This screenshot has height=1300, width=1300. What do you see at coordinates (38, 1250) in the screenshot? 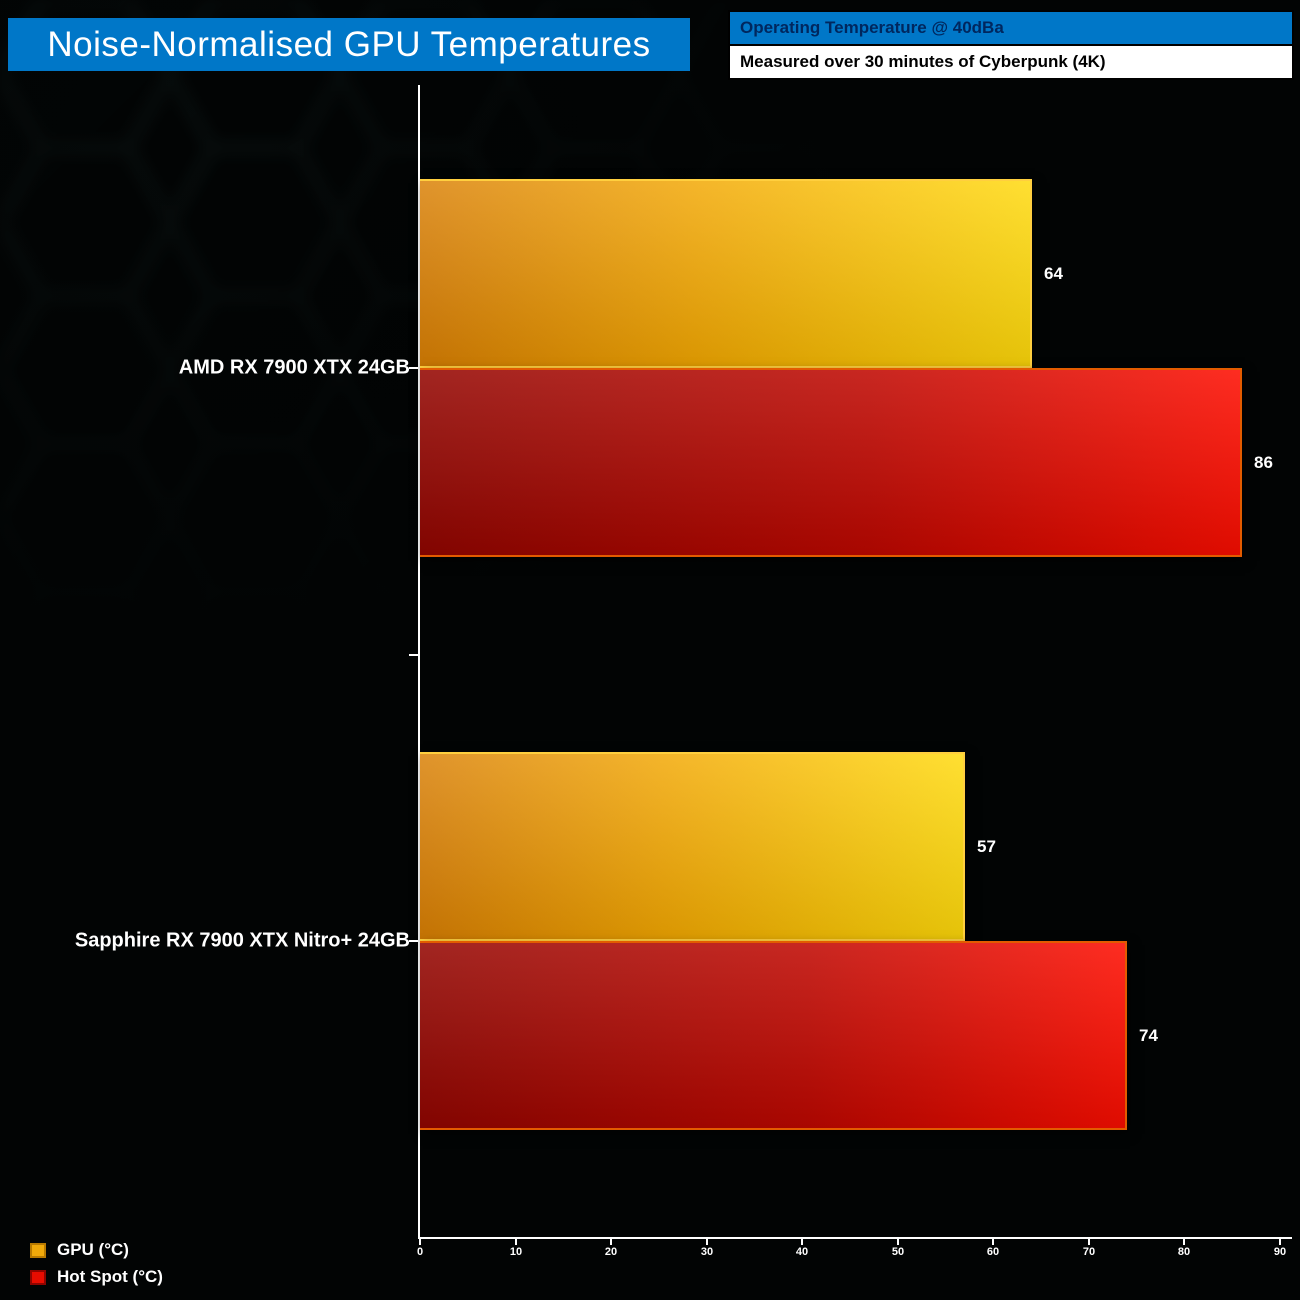
I see `legend-swatch-gpu` at bounding box center [38, 1250].